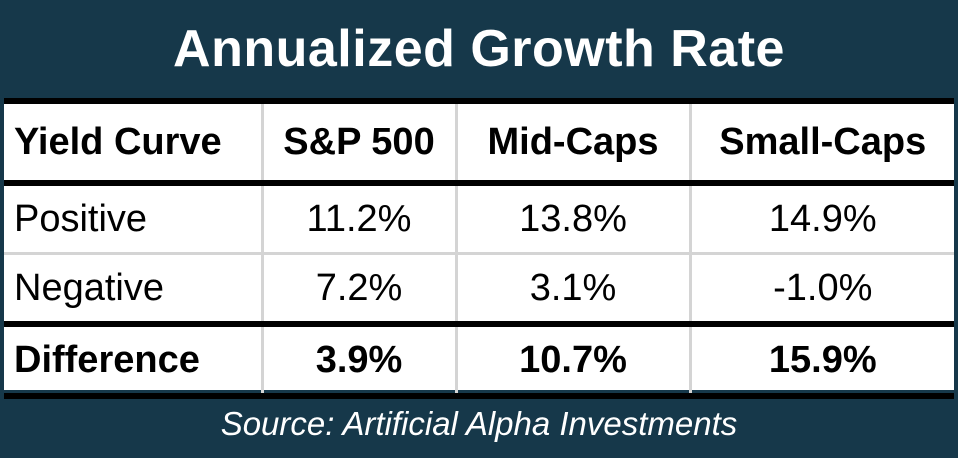  What do you see at coordinates (572, 142) in the screenshot?
I see `column-header-mid-caps: Mid-Caps` at bounding box center [572, 142].